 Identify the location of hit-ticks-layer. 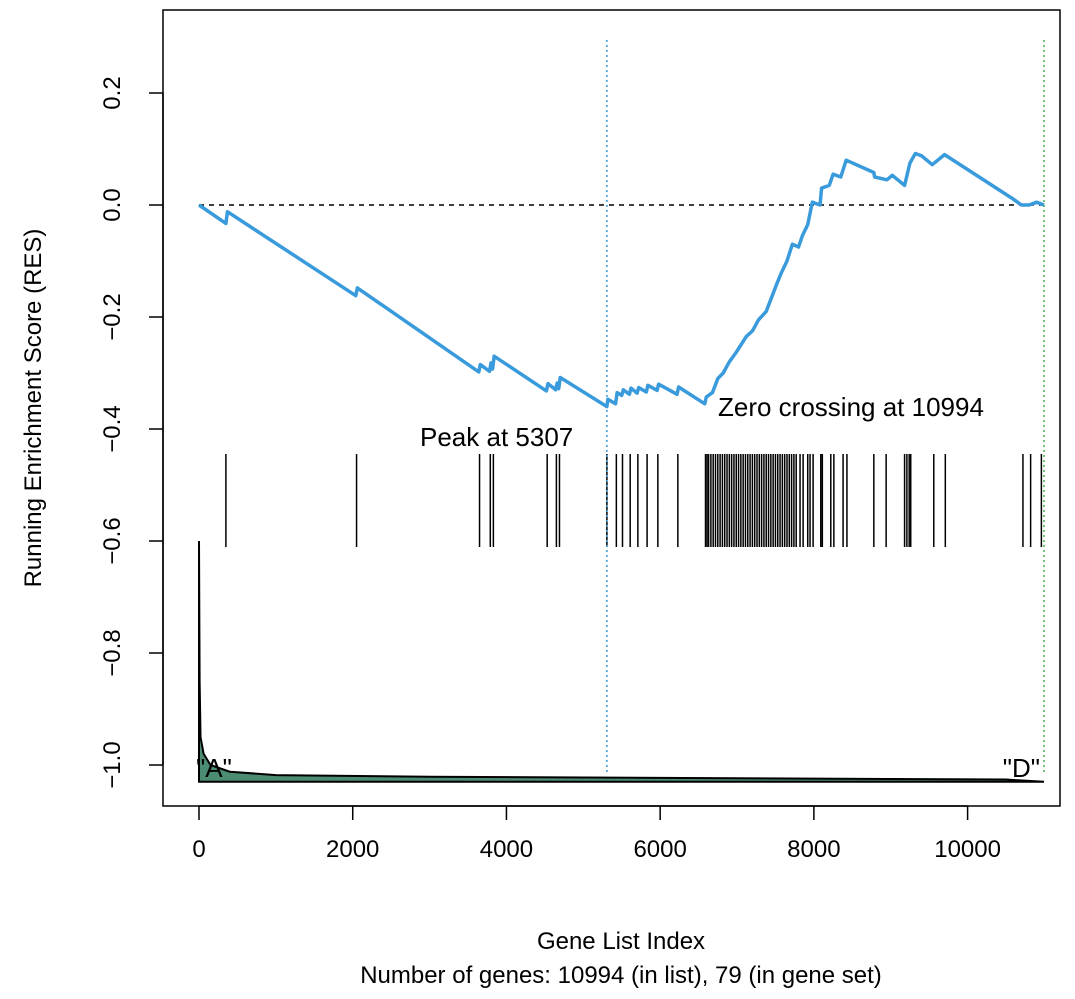
(634, 500).